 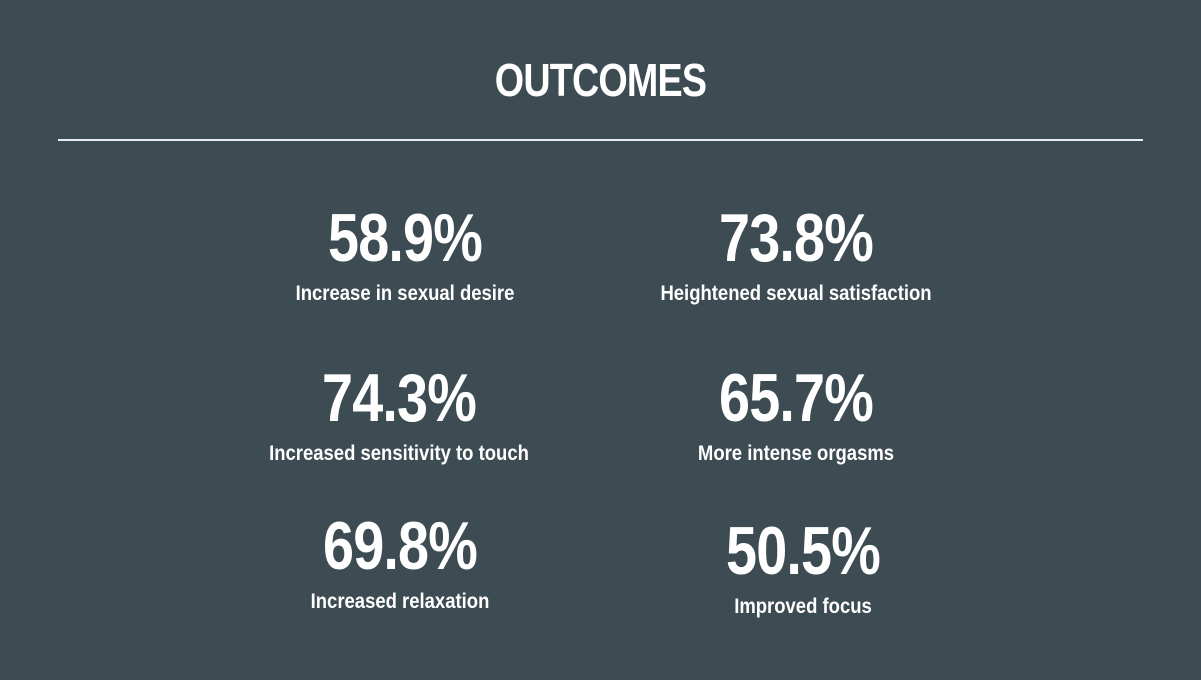 I want to click on page-title: OUTCOMES, so click(x=600, y=80).